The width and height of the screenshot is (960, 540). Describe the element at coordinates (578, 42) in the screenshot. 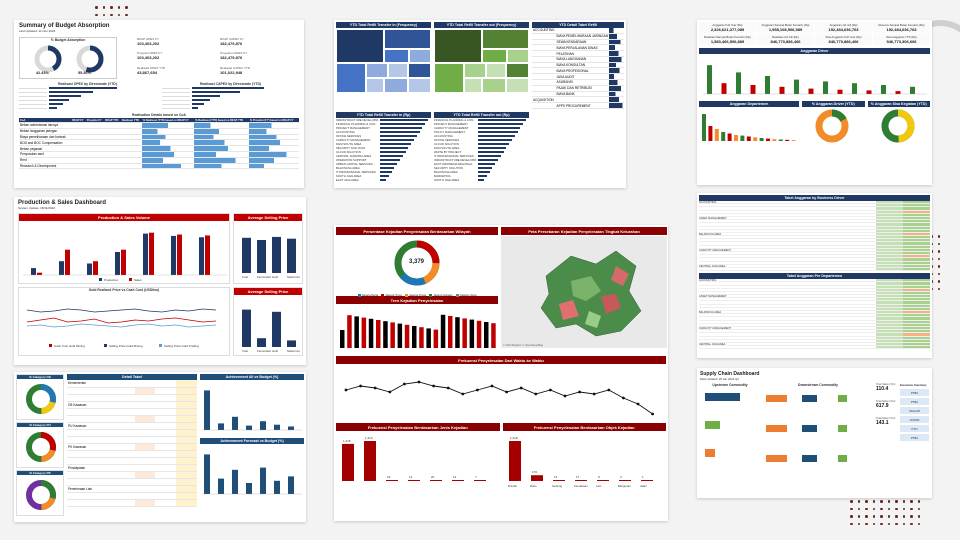

I see `table-row: SEWA KENDARAAN` at that location.